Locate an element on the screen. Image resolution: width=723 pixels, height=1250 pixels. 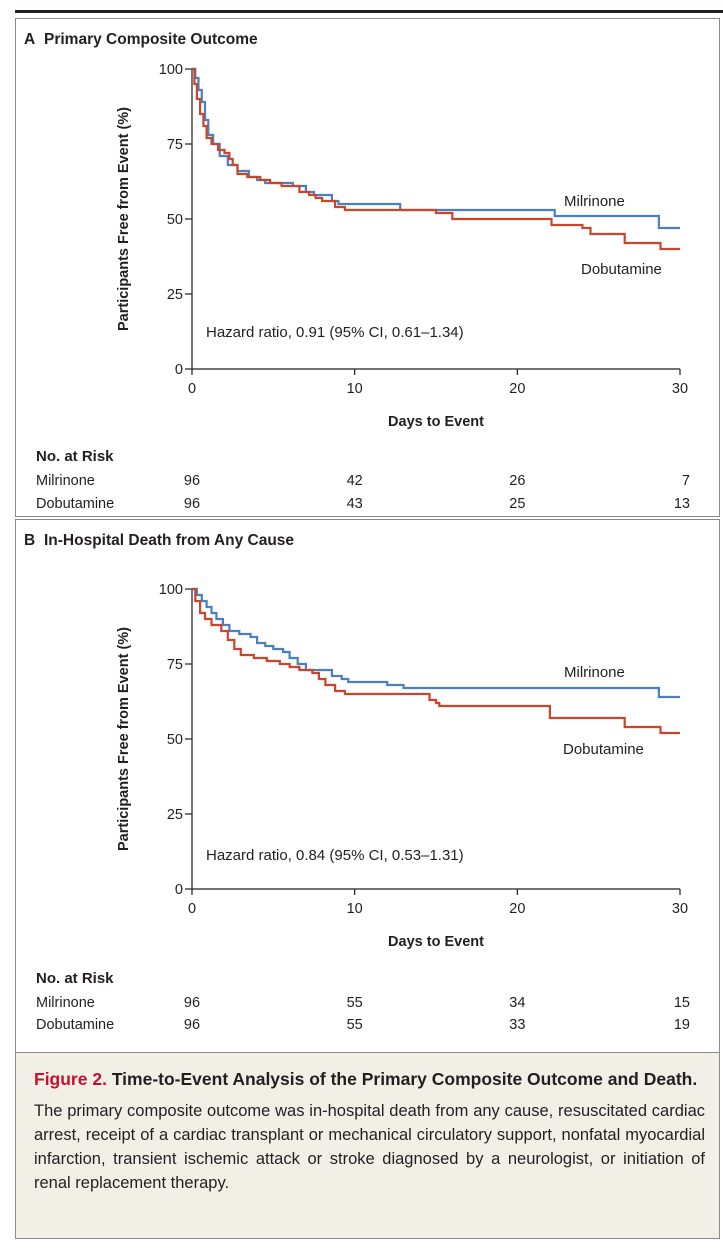
panel-title: Primary Composite Outcome is located at coordinates (151, 39).